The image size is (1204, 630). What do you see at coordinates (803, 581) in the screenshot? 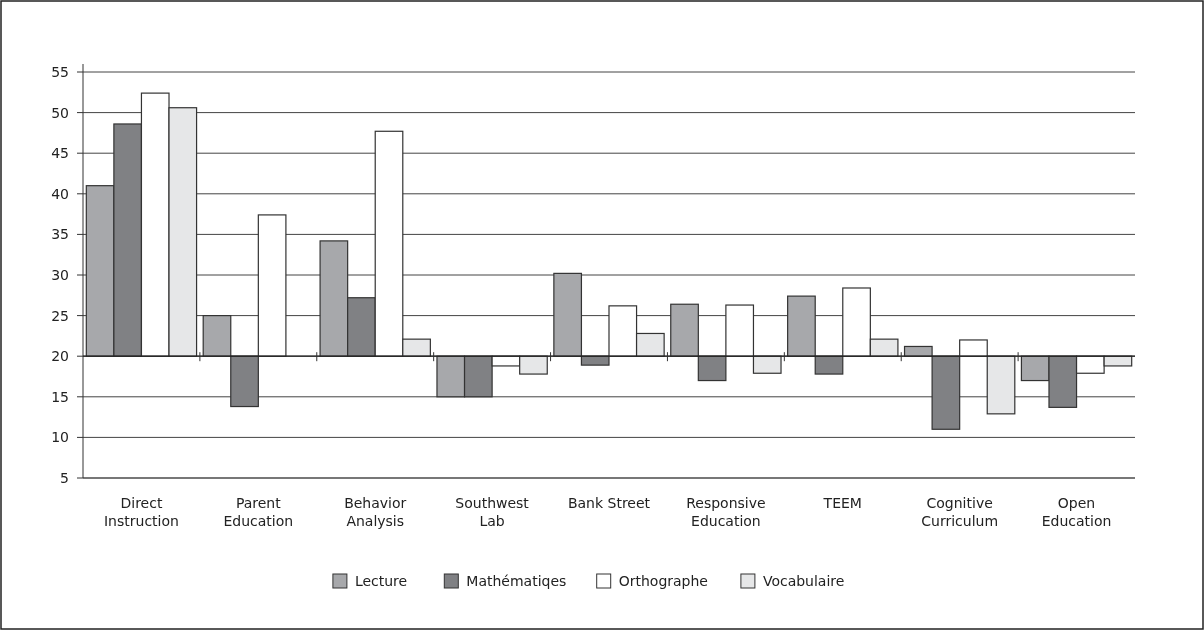
I see `legend-label: Vocabulaire` at bounding box center [803, 581].